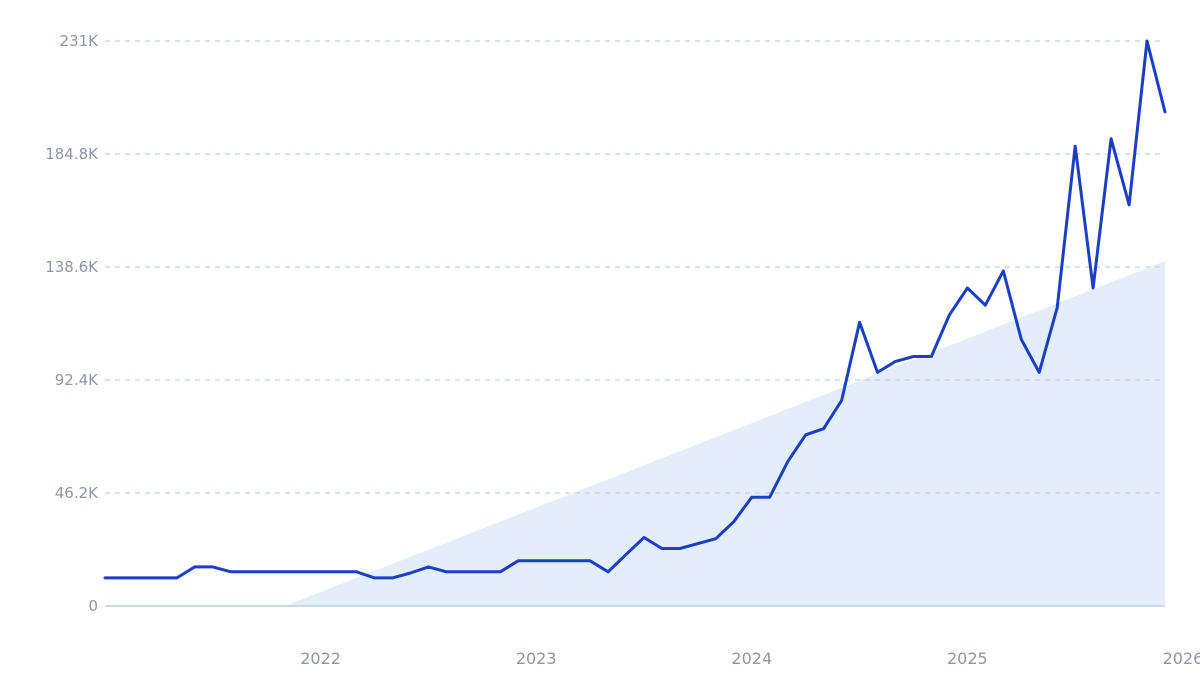 The image size is (1200, 694). What do you see at coordinates (72, 267) in the screenshot?
I see `y-tick-label: 138.6K` at bounding box center [72, 267].